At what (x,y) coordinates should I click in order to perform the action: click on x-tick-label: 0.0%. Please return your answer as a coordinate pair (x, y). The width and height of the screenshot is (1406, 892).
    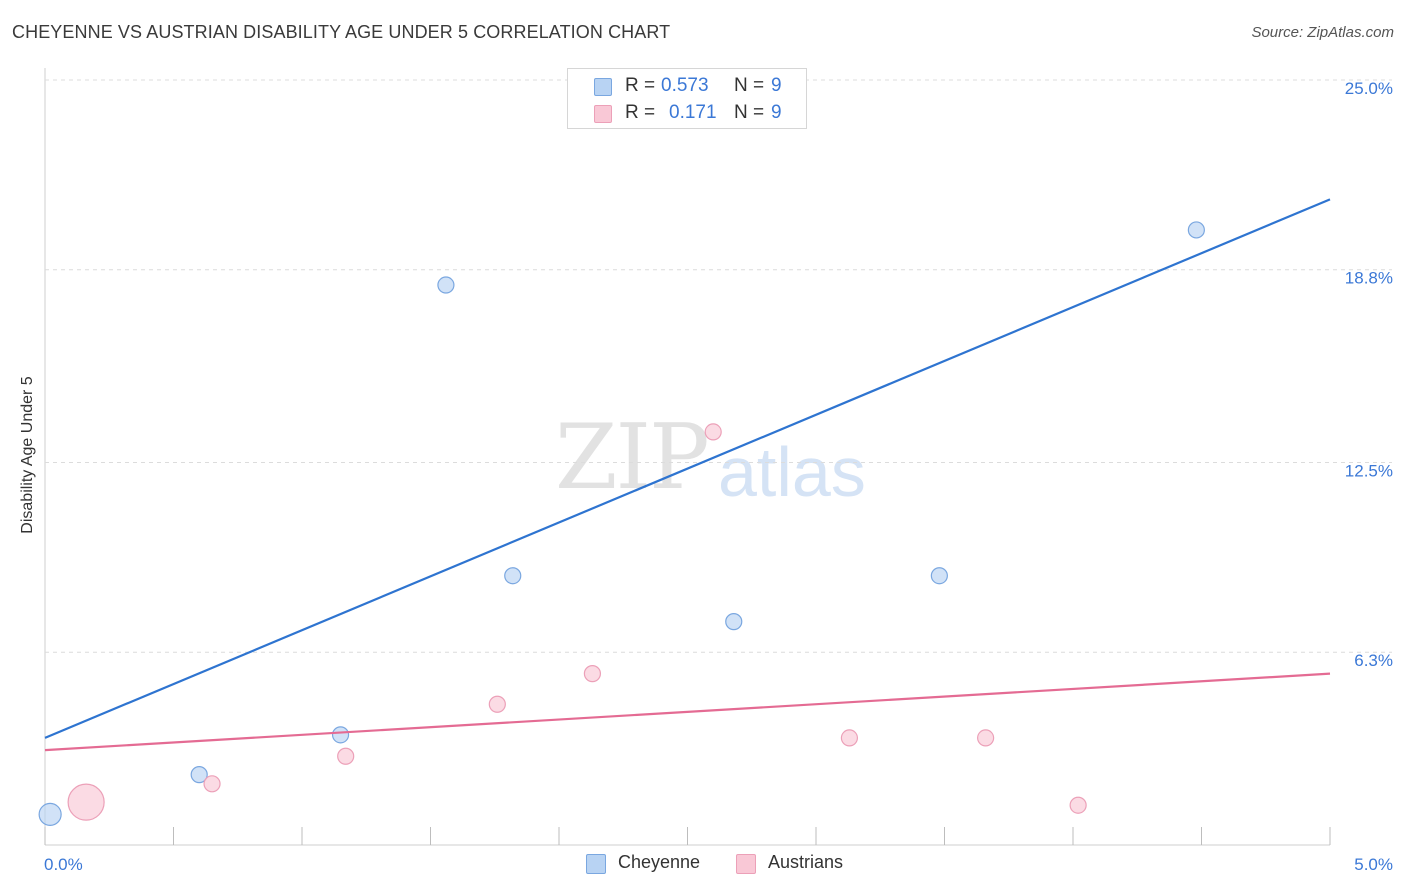
    Looking at the image, I should click on (63, 864).